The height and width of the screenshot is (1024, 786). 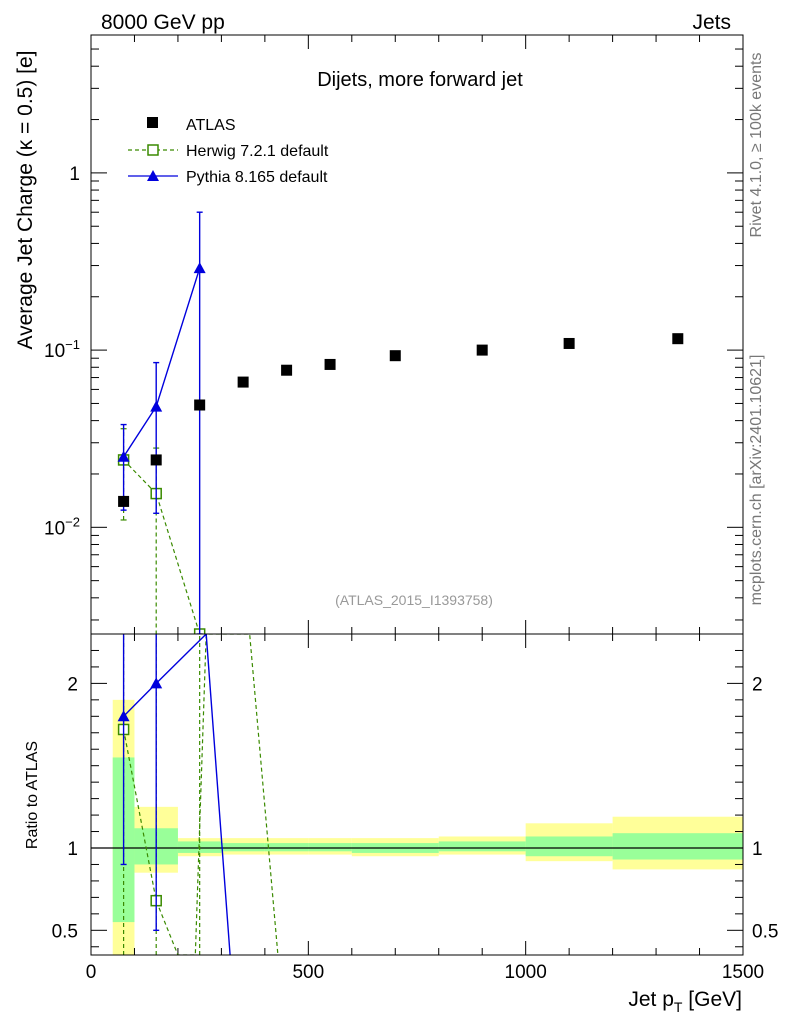 I want to click on x-tick-label: 500, so click(x=308, y=972).